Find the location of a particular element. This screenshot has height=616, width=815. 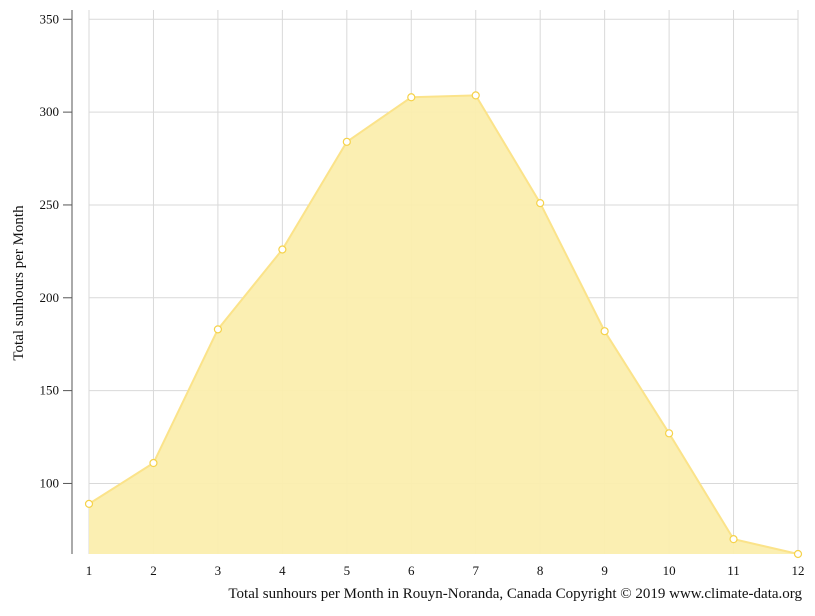

x-tick-label-4: 4 is located at coordinates (282, 570).